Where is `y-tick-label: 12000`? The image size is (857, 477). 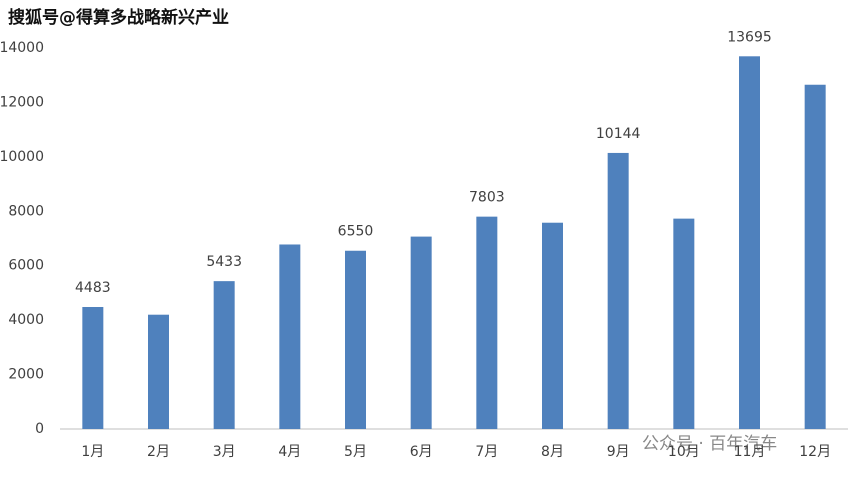 y-tick-label: 12000 is located at coordinates (22, 102).